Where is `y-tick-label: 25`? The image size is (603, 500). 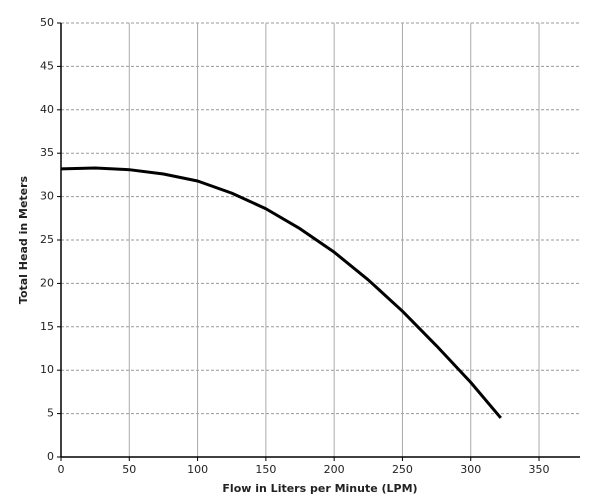
y-tick-label: 25 is located at coordinates (47, 239).